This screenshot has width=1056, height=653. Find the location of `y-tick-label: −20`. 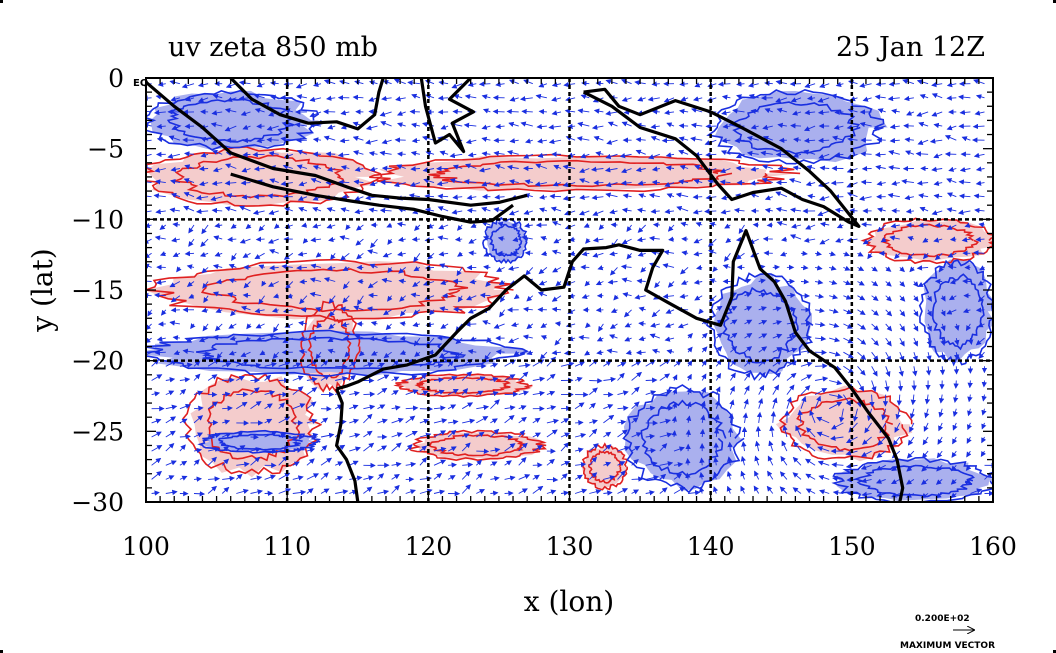

y-tick-label: −20 is located at coordinates (97, 361).